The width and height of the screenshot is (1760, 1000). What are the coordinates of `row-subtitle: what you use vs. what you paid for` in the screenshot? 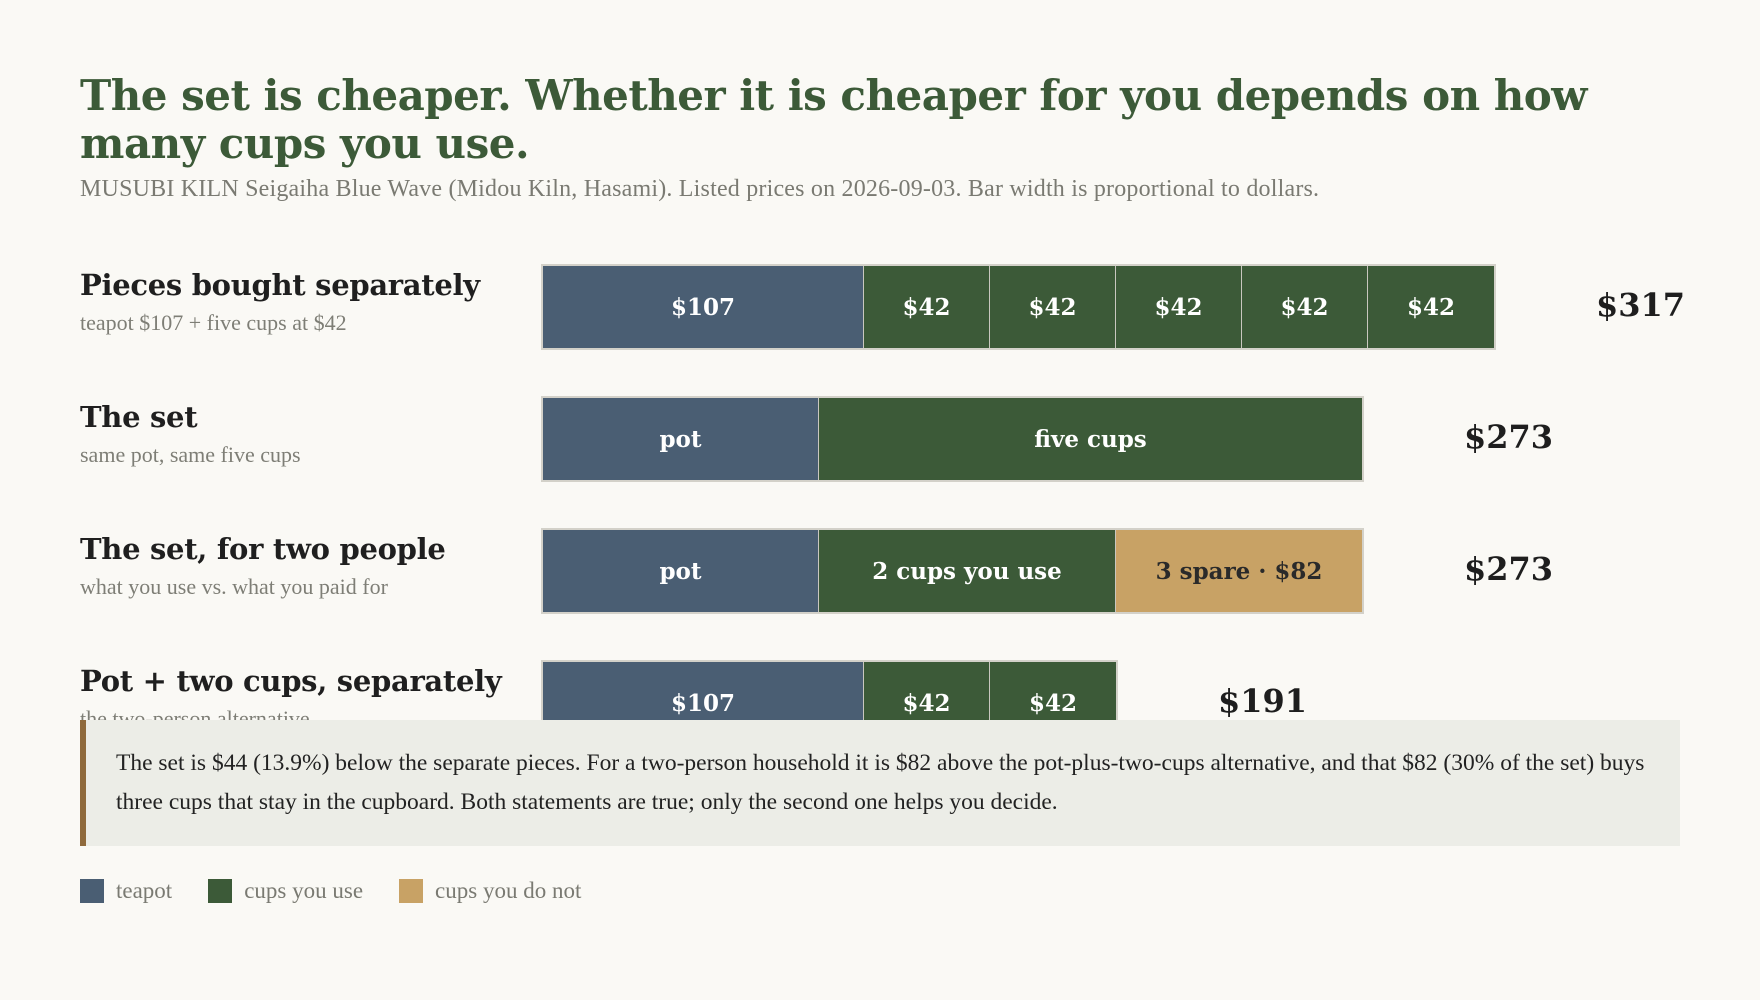 It's located at (234, 586).